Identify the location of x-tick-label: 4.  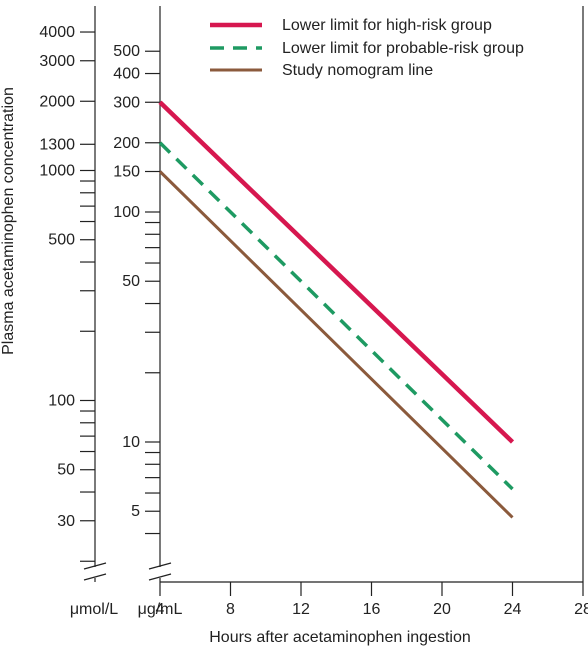
(160, 609).